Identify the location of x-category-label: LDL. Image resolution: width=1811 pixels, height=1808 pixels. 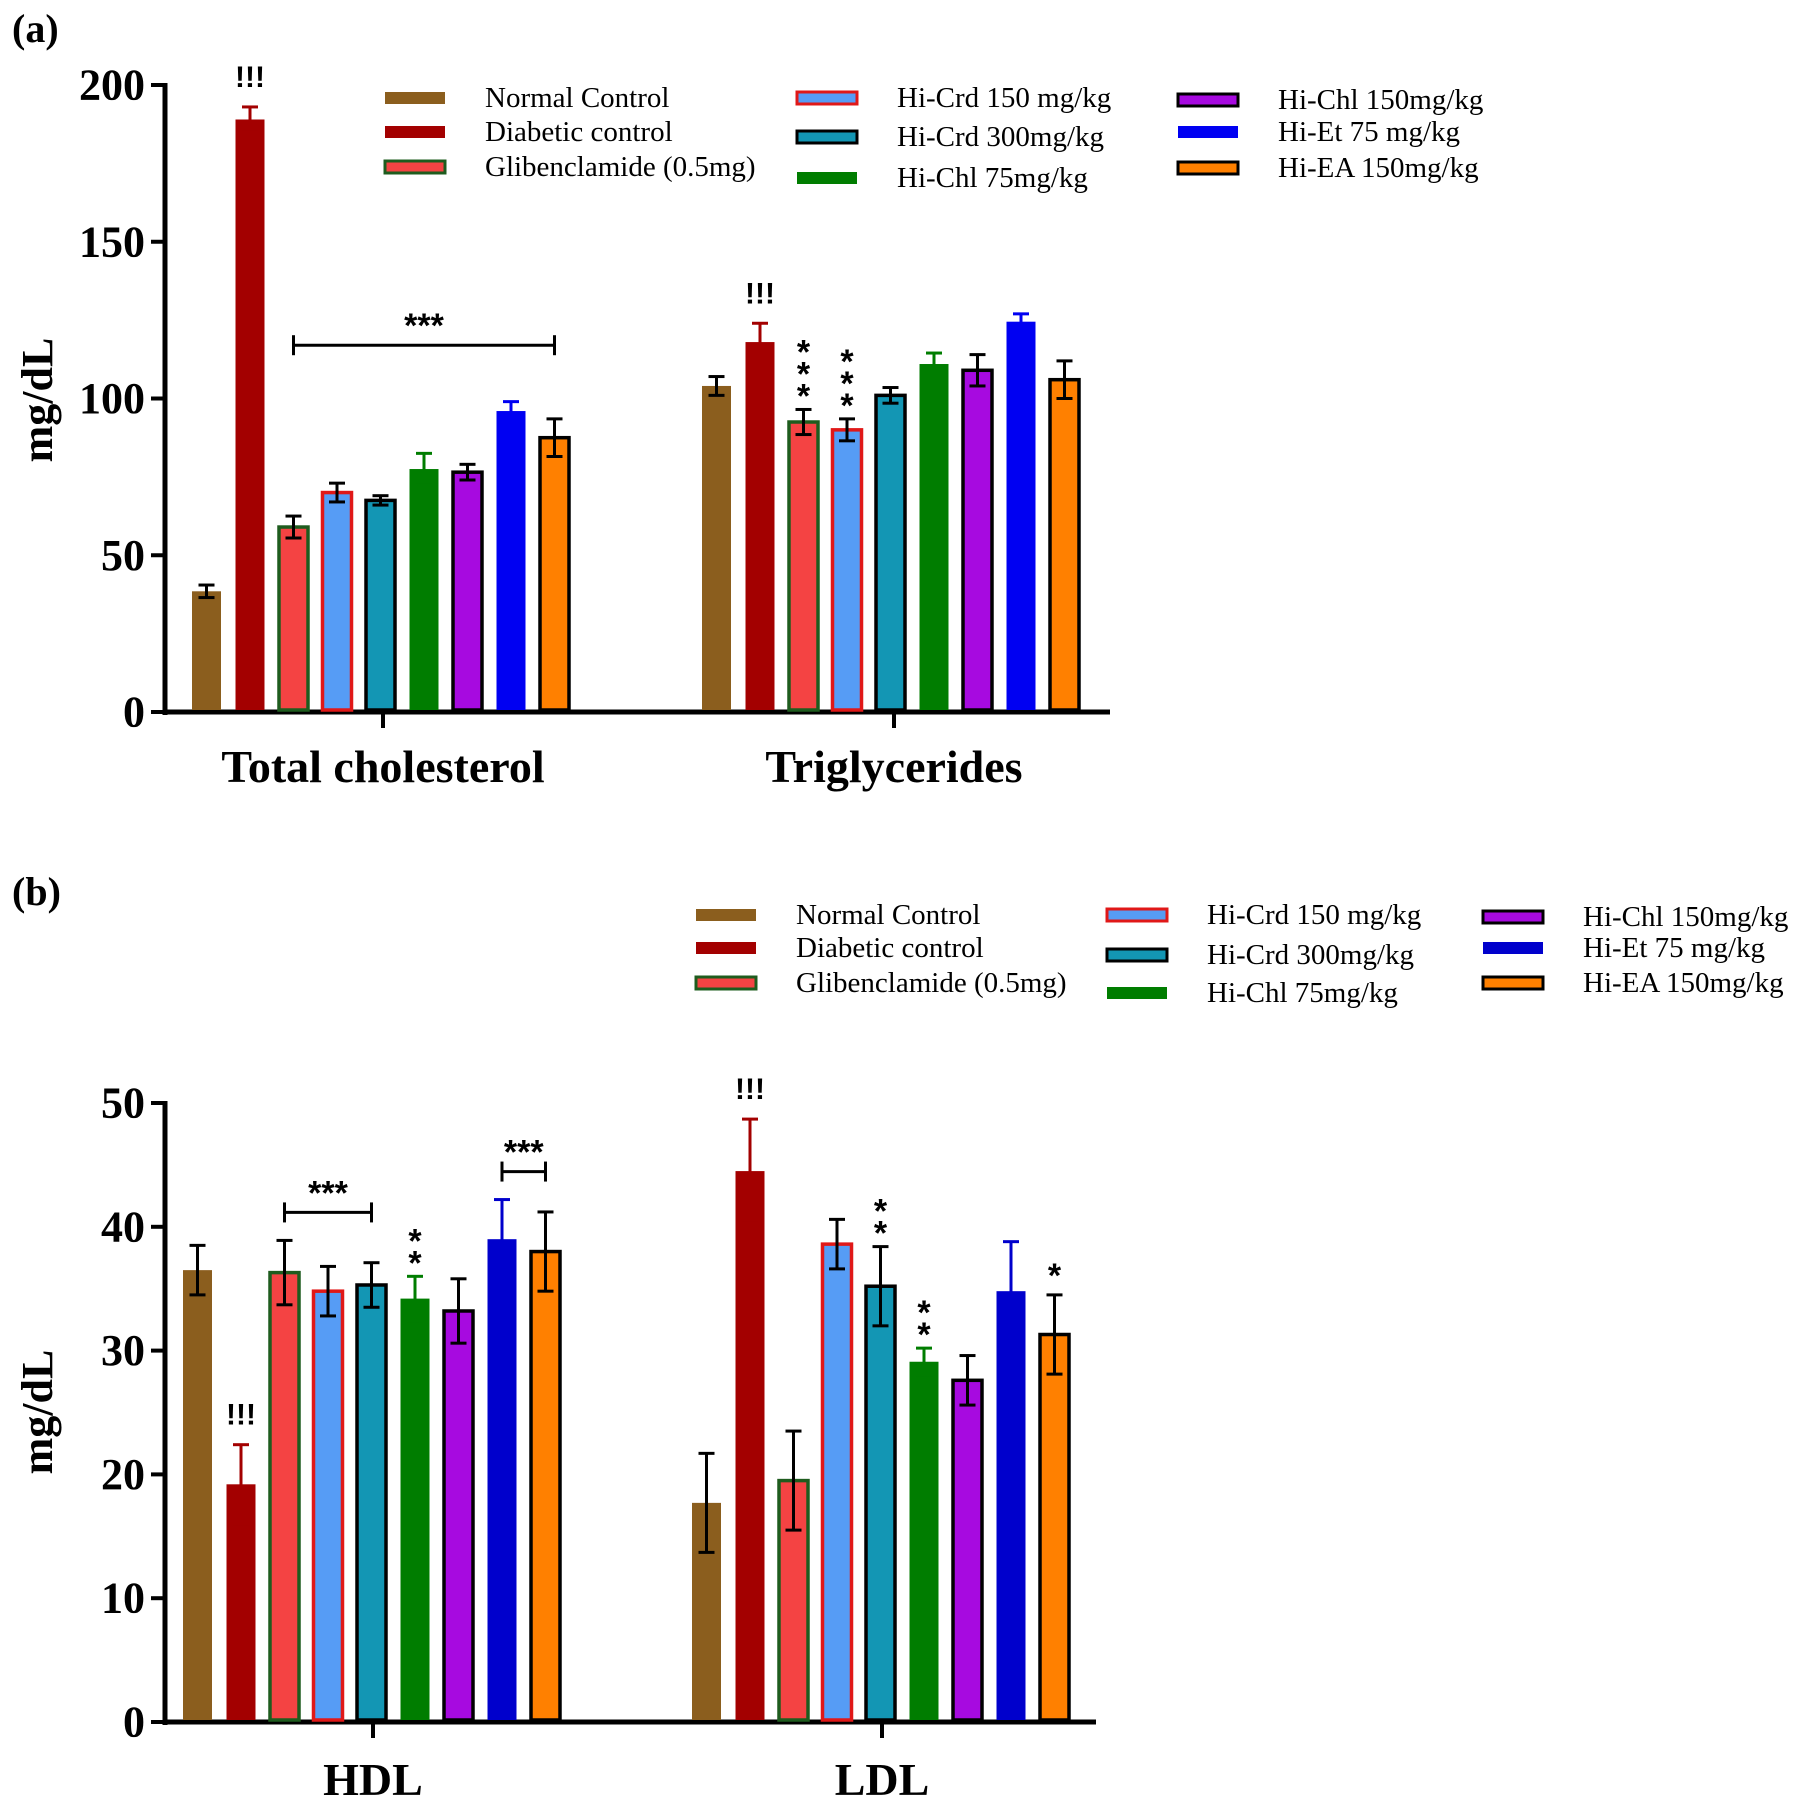
(882, 1779).